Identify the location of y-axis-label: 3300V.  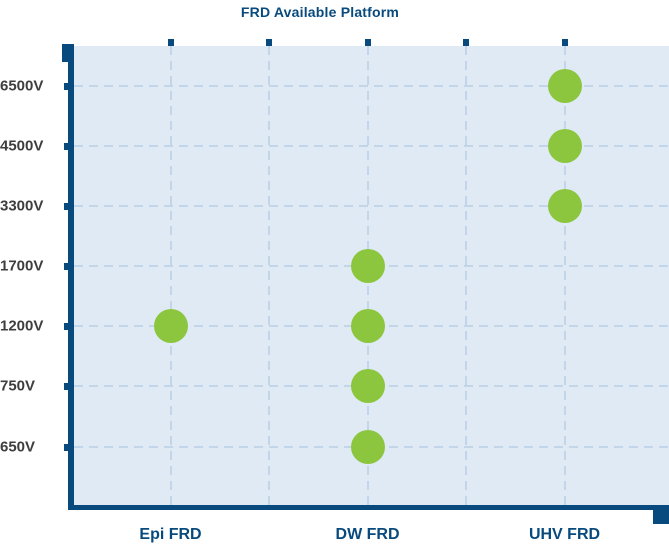
(22, 206).